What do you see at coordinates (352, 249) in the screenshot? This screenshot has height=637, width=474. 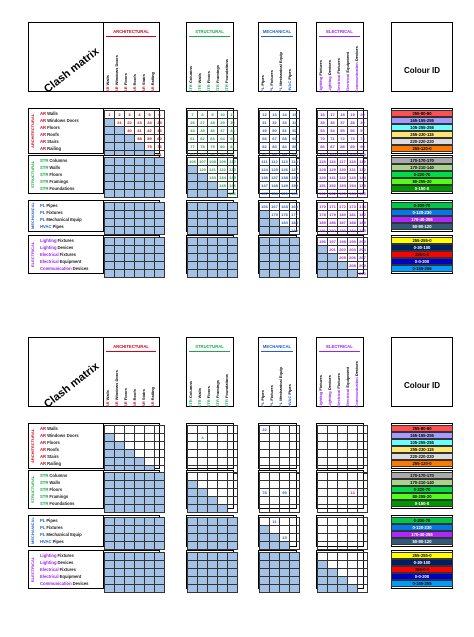 I see `clash-cell: 203` at bounding box center [352, 249].